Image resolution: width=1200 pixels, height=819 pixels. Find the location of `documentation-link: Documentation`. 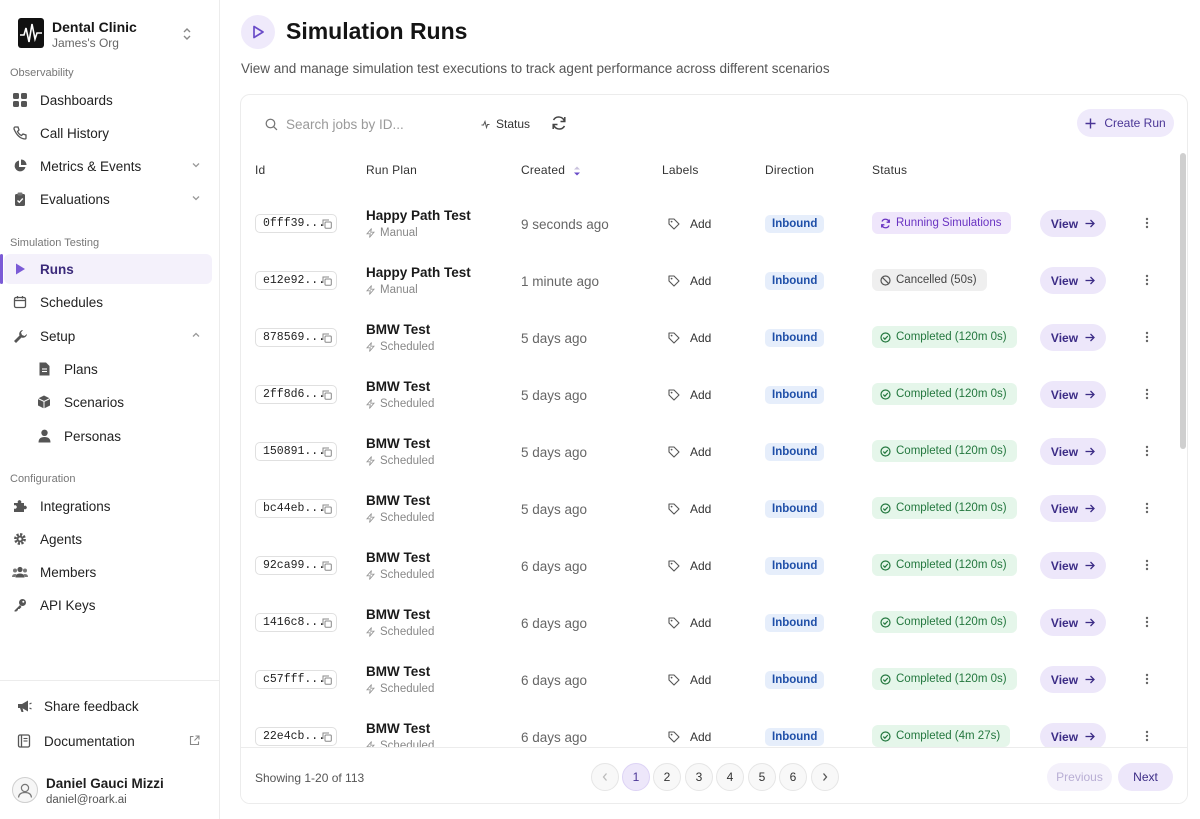

documentation-link: Documentation is located at coordinates (110, 741).